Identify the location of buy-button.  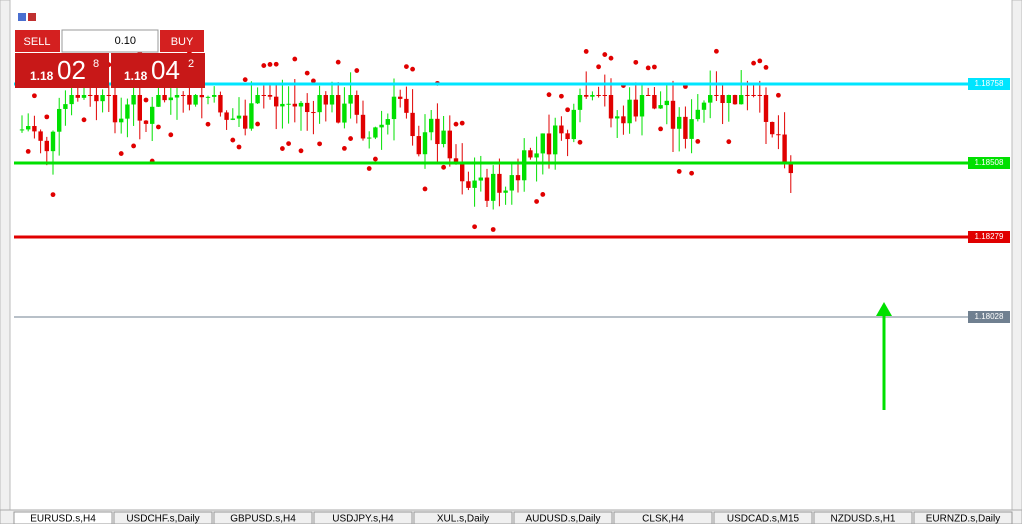
(182, 41).